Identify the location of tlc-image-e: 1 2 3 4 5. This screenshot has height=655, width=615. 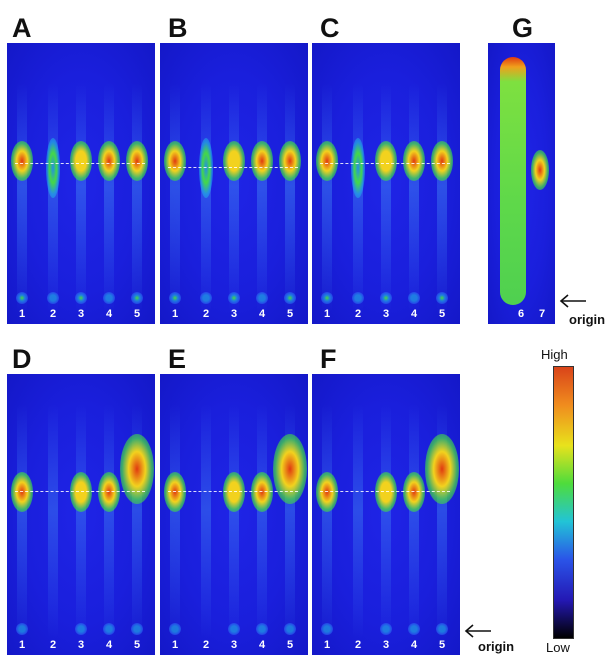
(234, 514).